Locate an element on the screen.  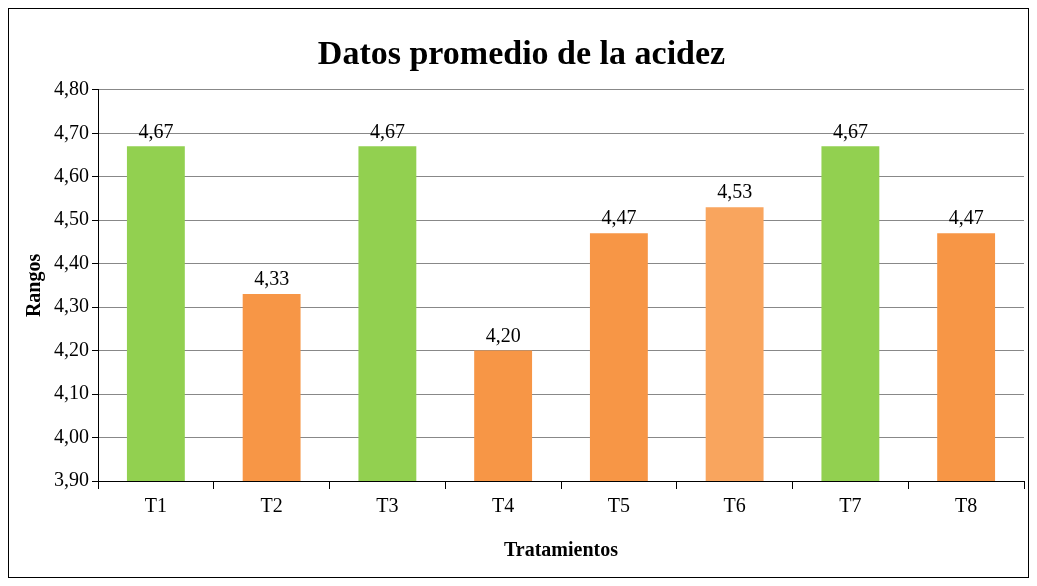
x-tick-label: T2 is located at coordinates (271, 505).